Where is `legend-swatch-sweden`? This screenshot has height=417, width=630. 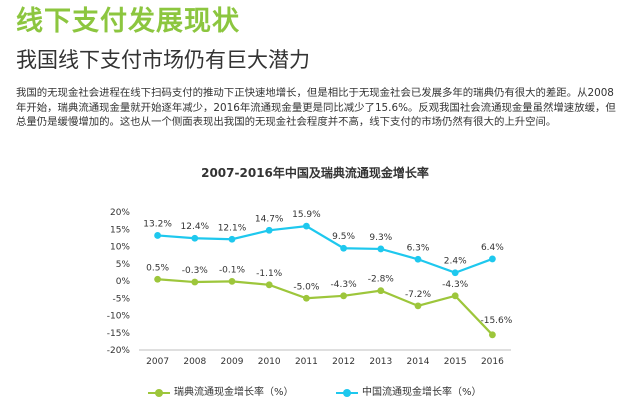 legend-swatch-sweden is located at coordinates (159, 393).